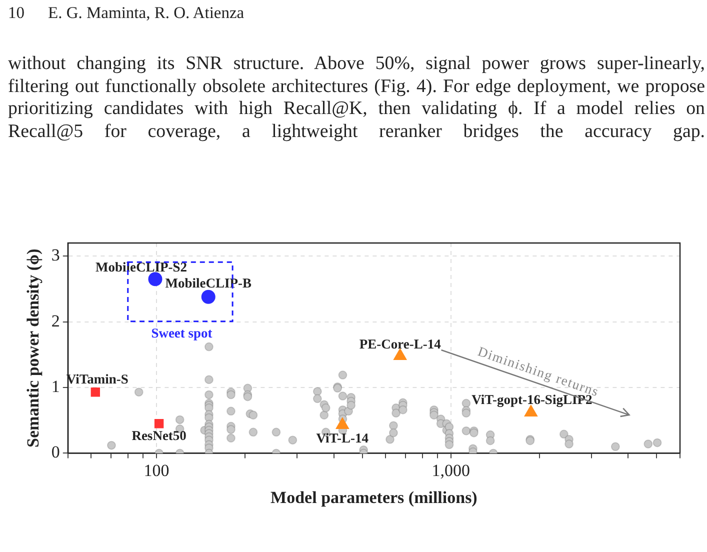  Describe the element at coordinates (157, 470) in the screenshot. I see `x-tick-label: 100` at that location.